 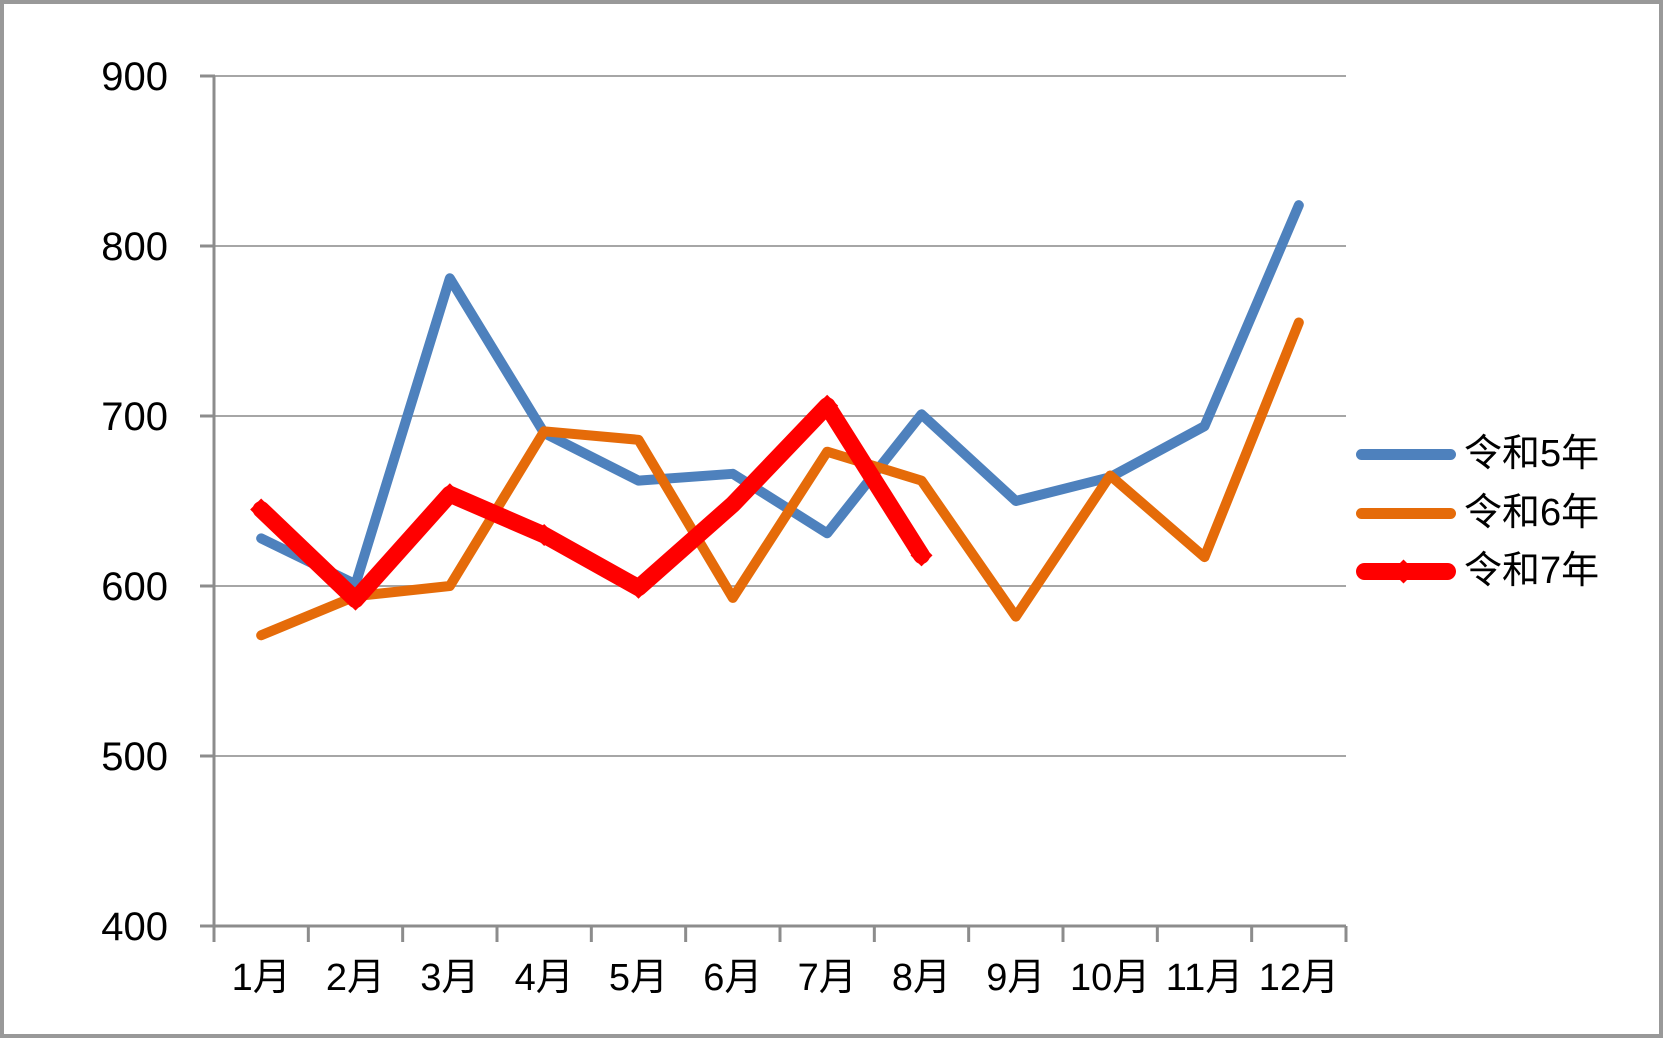 I want to click on legend-item-reiwa-6: 令和6年, so click(x=1477, y=513).